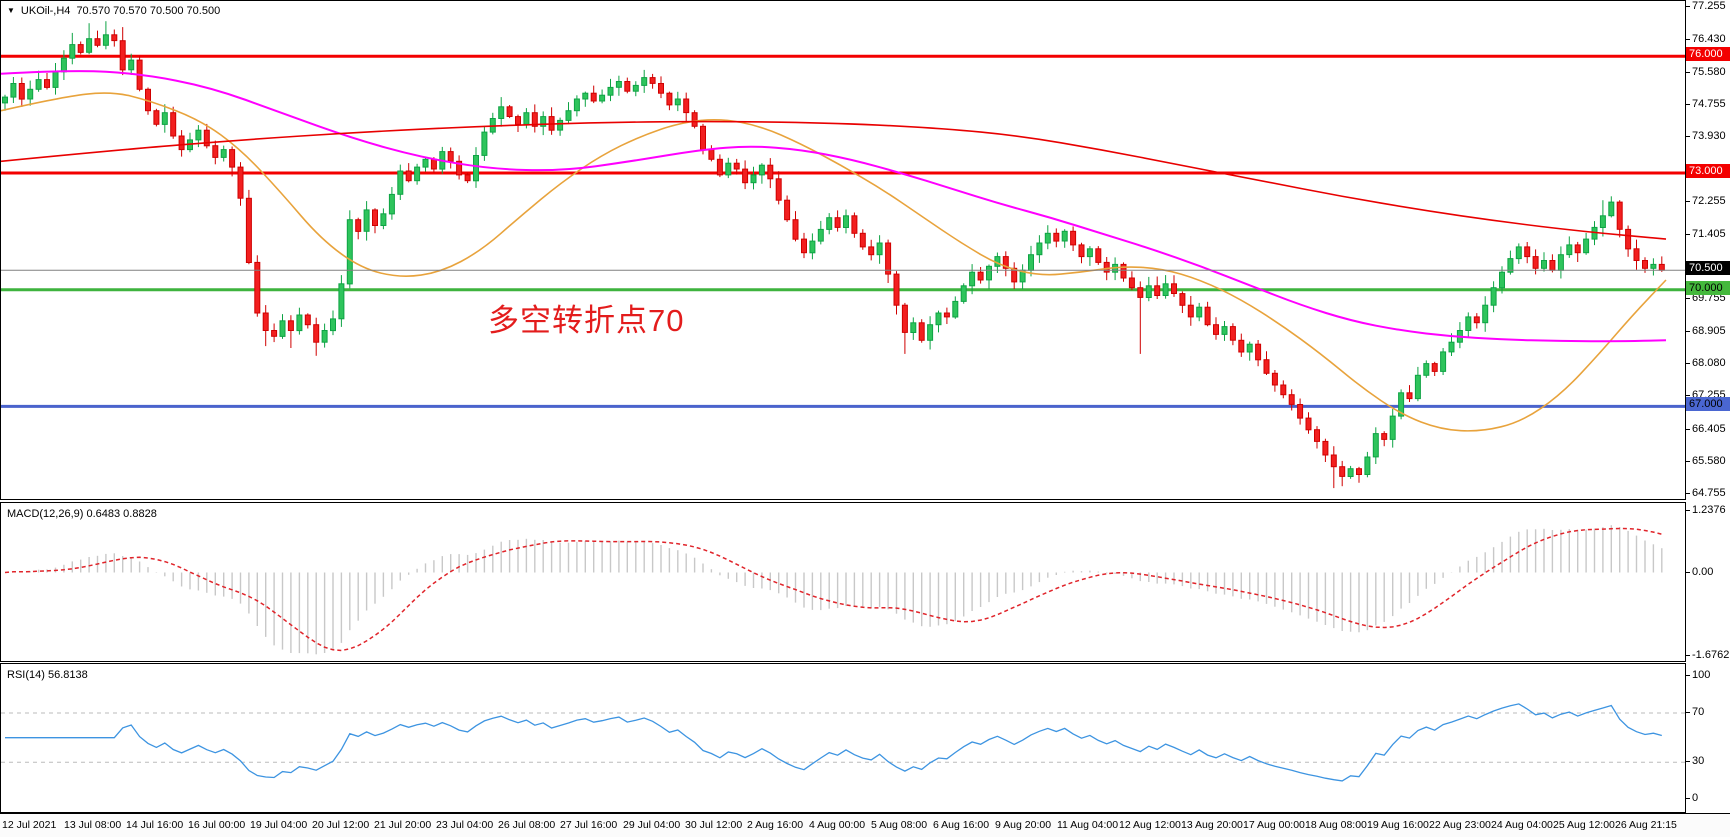 This screenshot has width=1730, height=837. What do you see at coordinates (589, 825) in the screenshot?
I see `time-label: 27 Jul 16:00` at bounding box center [589, 825].